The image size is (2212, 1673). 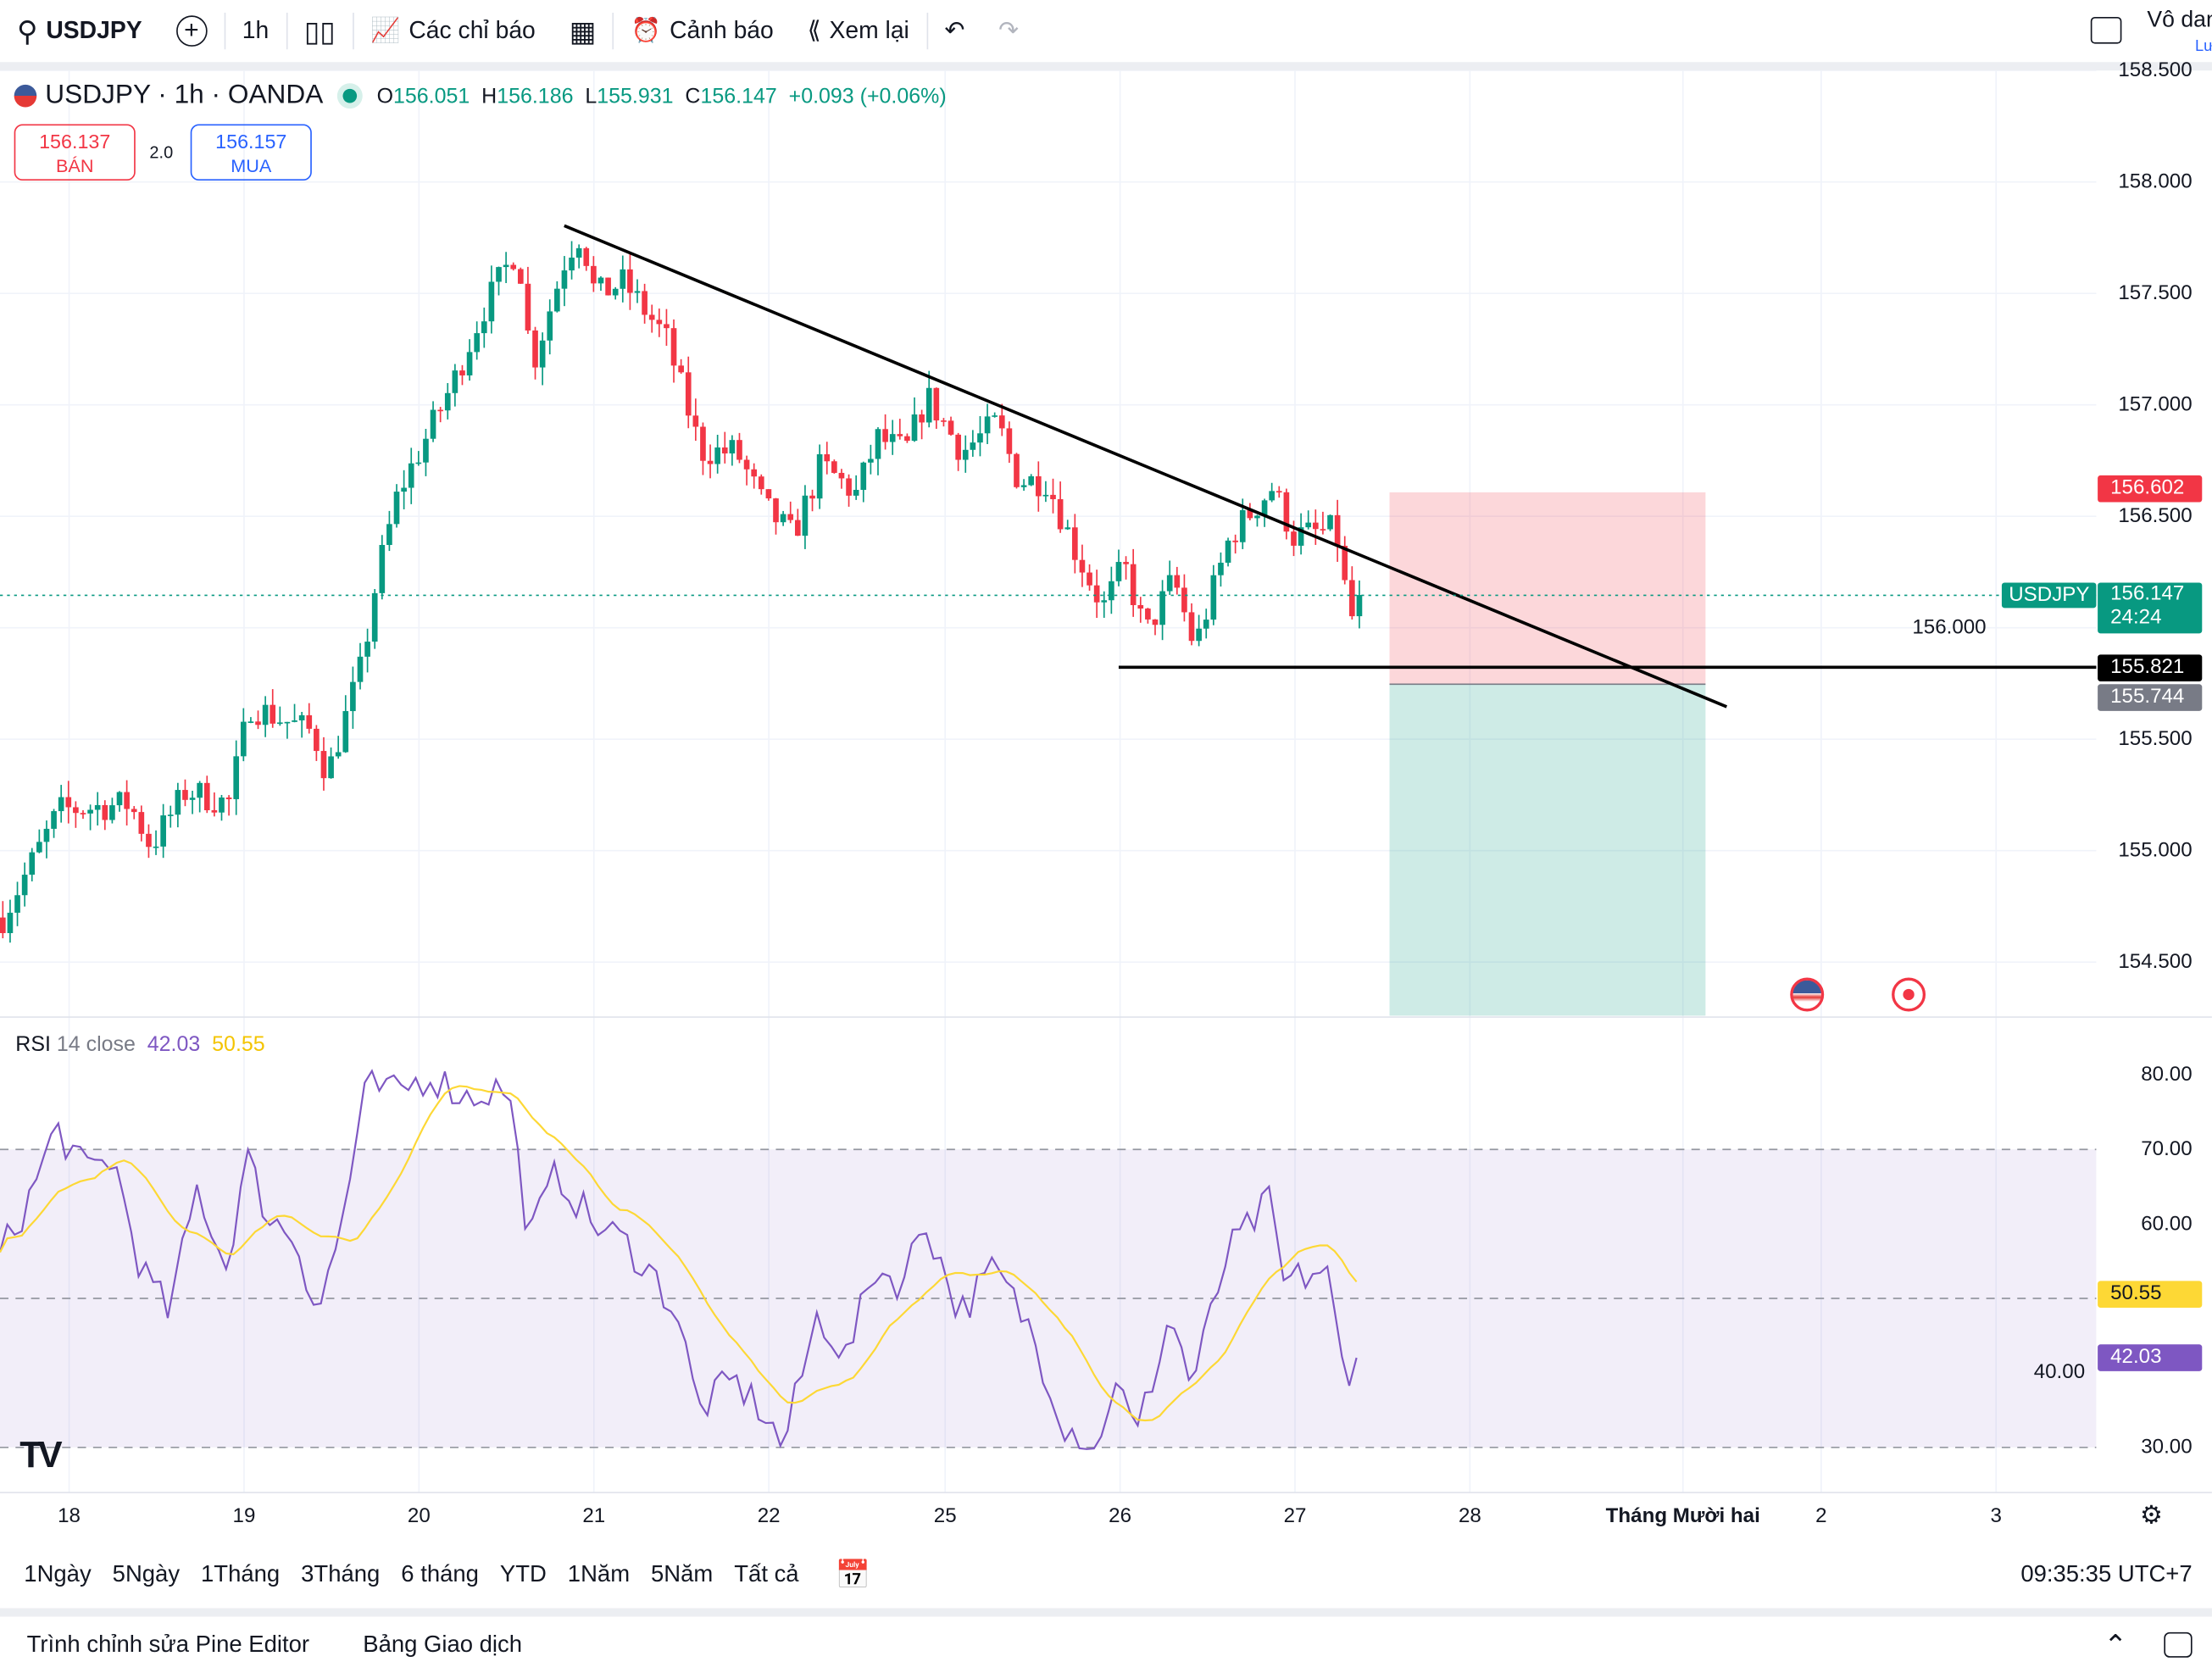 I want to click on symbol-search-button: ⚲ USDJPY, so click(x=79, y=31).